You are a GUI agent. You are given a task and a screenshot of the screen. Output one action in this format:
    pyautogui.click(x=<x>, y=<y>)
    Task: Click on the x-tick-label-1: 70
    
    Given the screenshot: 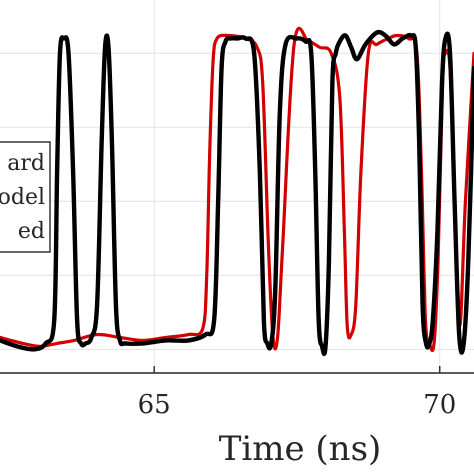 What is the action you would take?
    pyautogui.click(x=439, y=405)
    